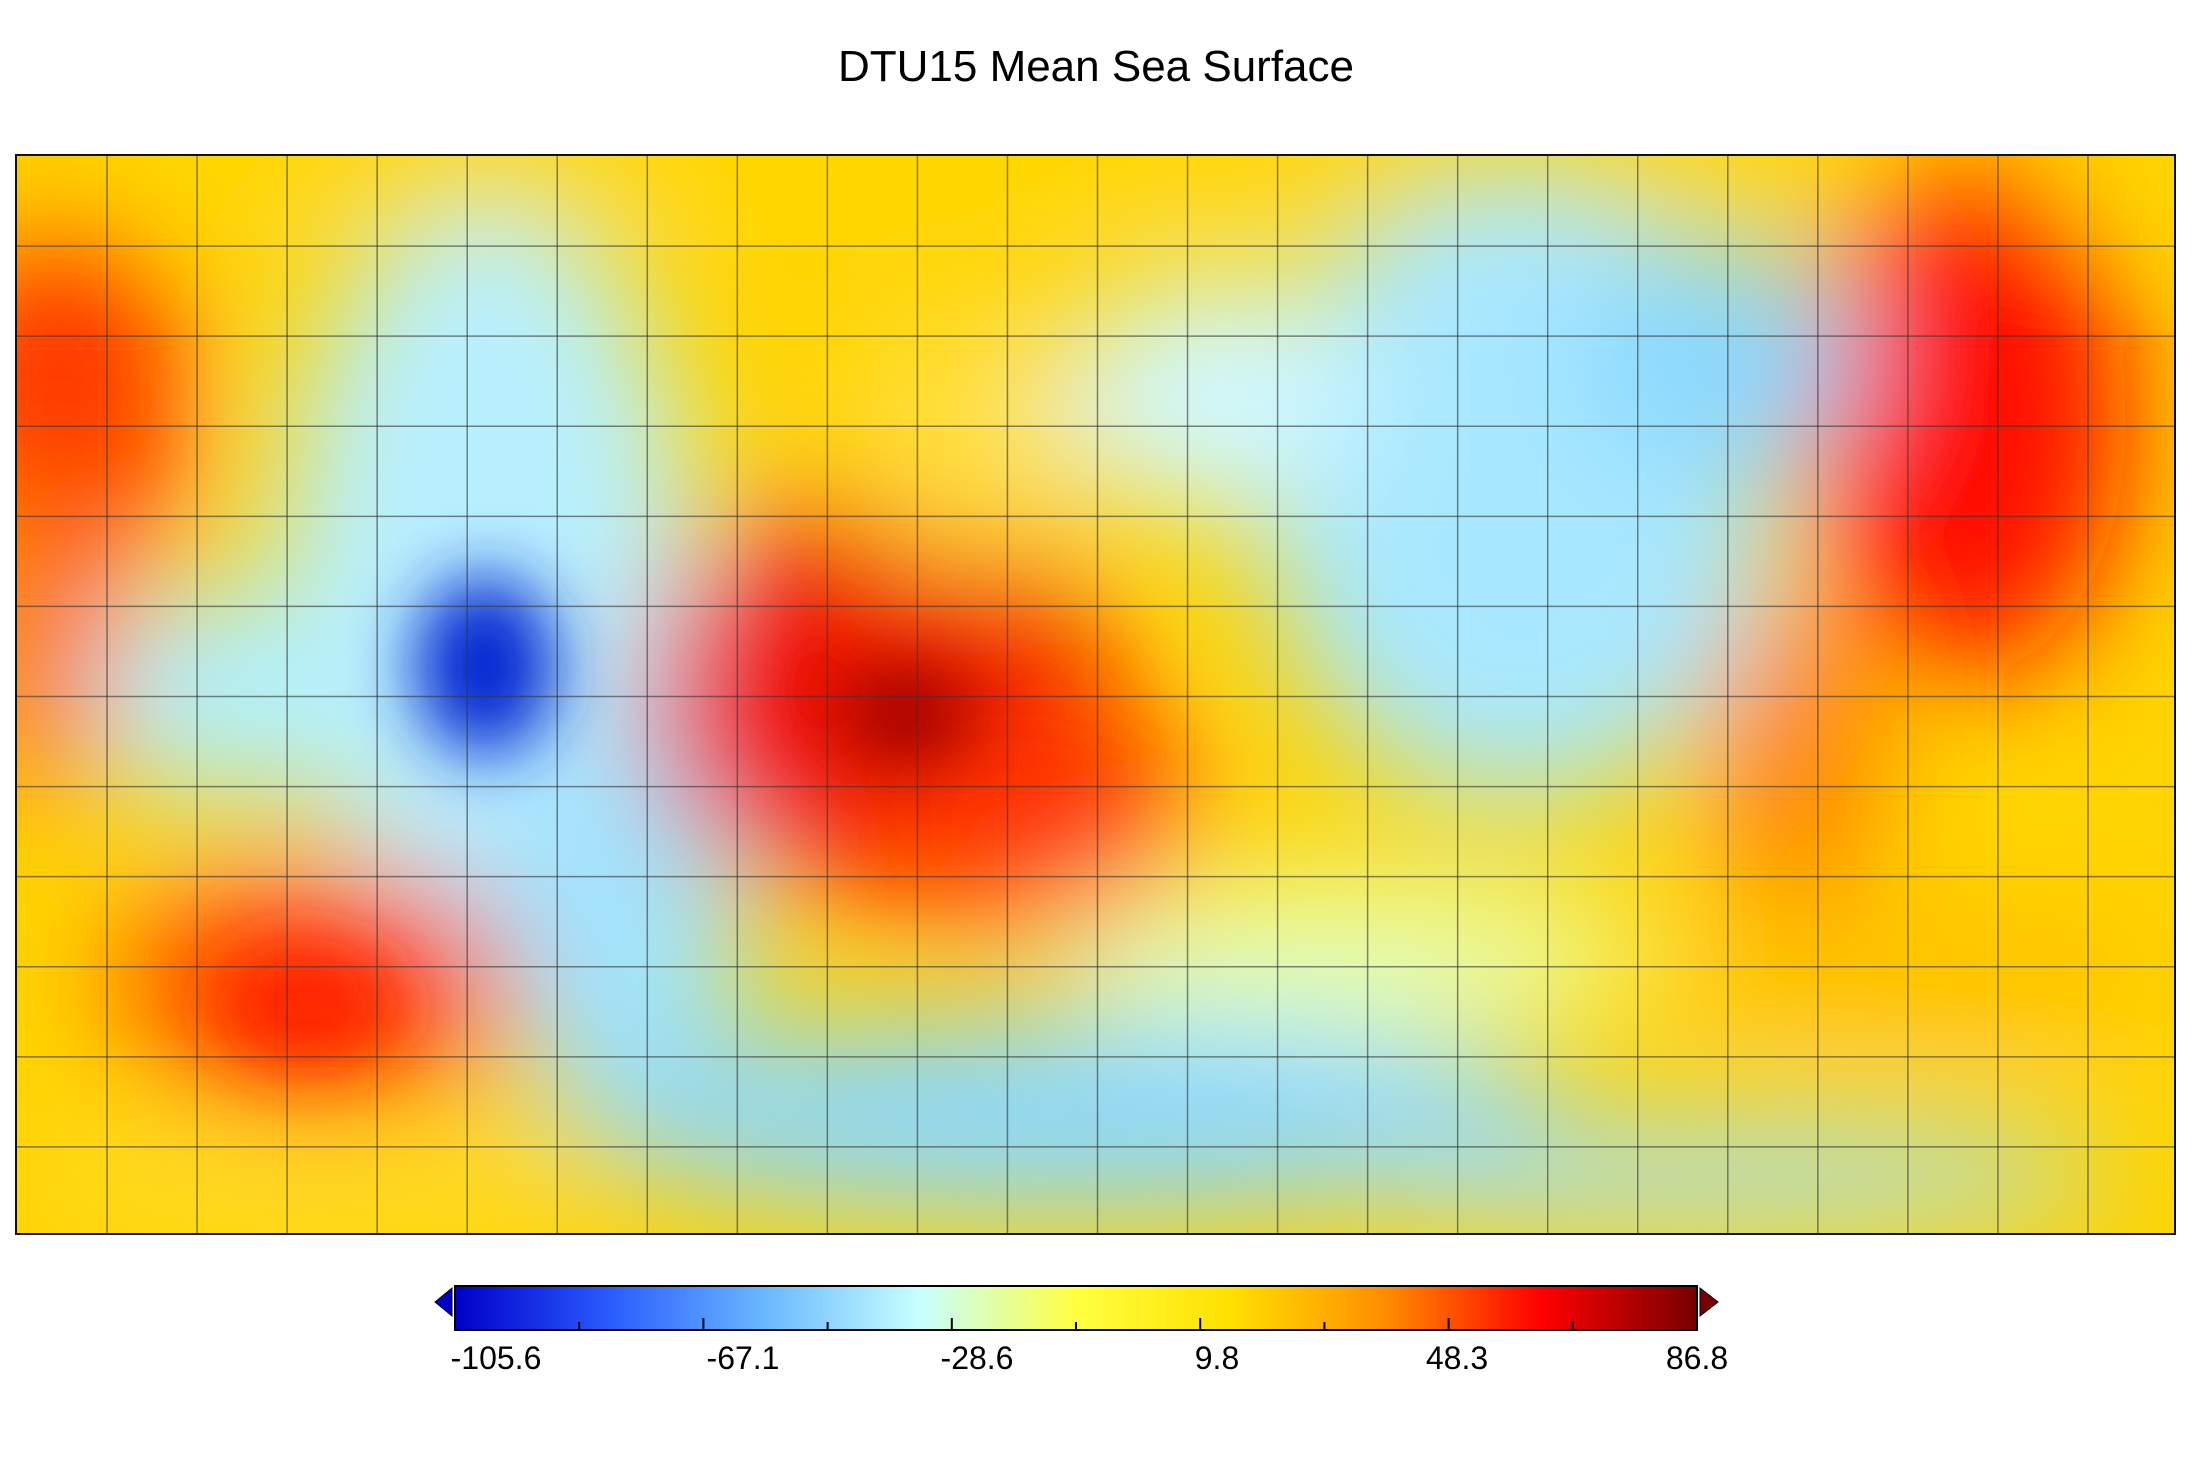 This screenshot has width=2192, height=1472. I want to click on colorbar-tick-label: 48.3, so click(1457, 1358).